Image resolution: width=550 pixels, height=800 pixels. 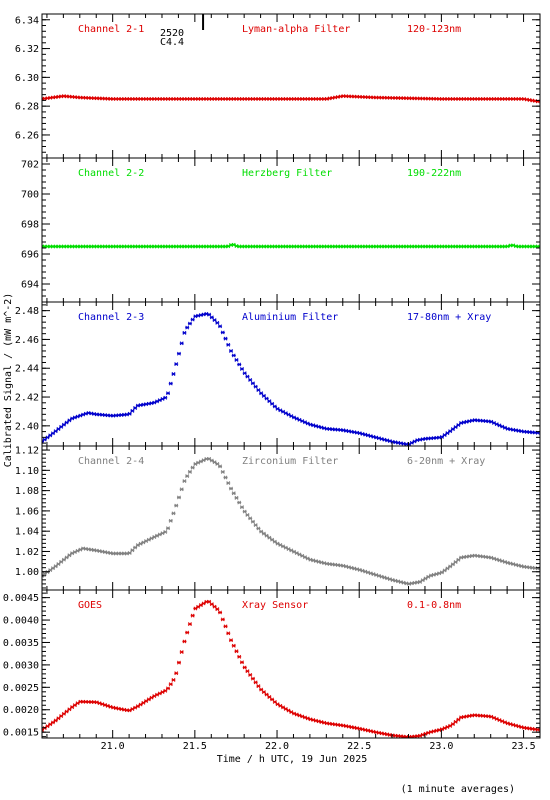 I want to click on y-tick-label: 0.0045, so click(x=21, y=598).